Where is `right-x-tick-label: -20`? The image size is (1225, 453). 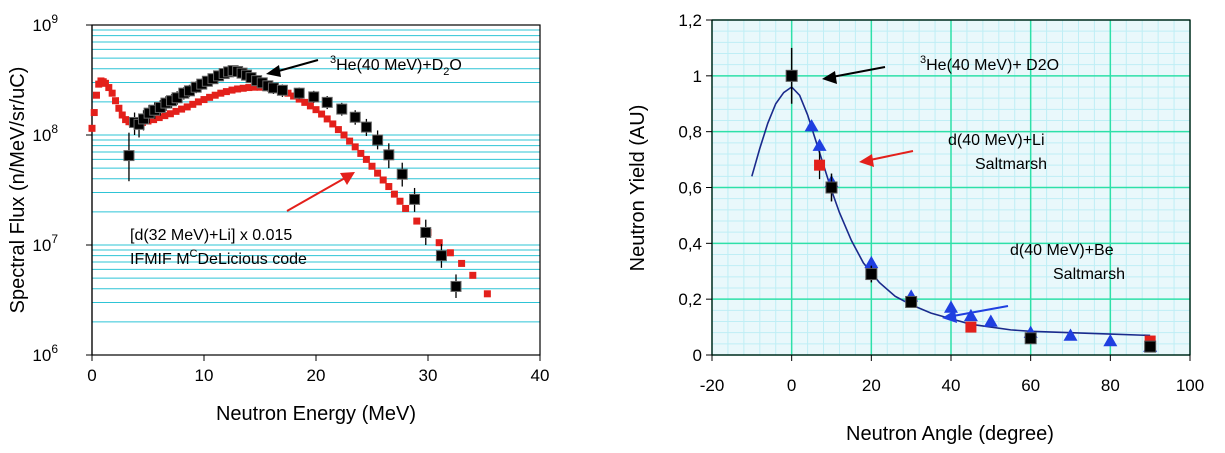 right-x-tick-label: -20 is located at coordinates (712, 385).